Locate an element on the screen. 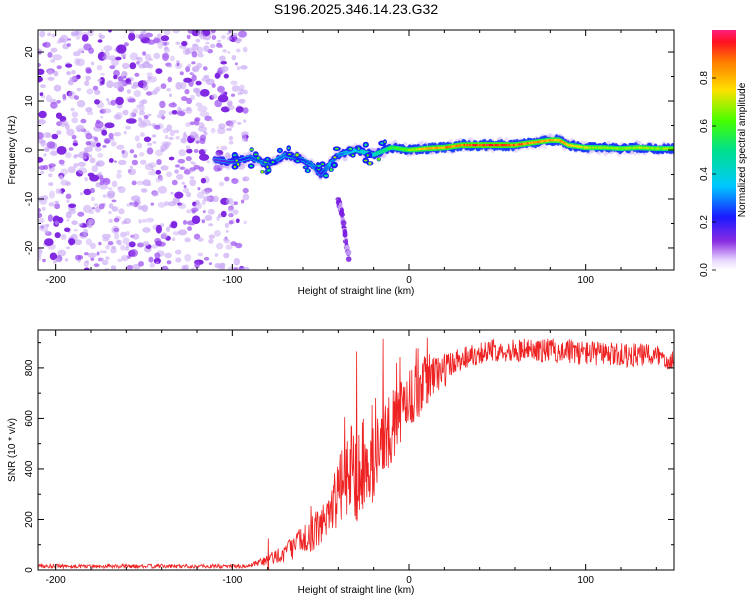  branch-dot is located at coordinates (342, 211).